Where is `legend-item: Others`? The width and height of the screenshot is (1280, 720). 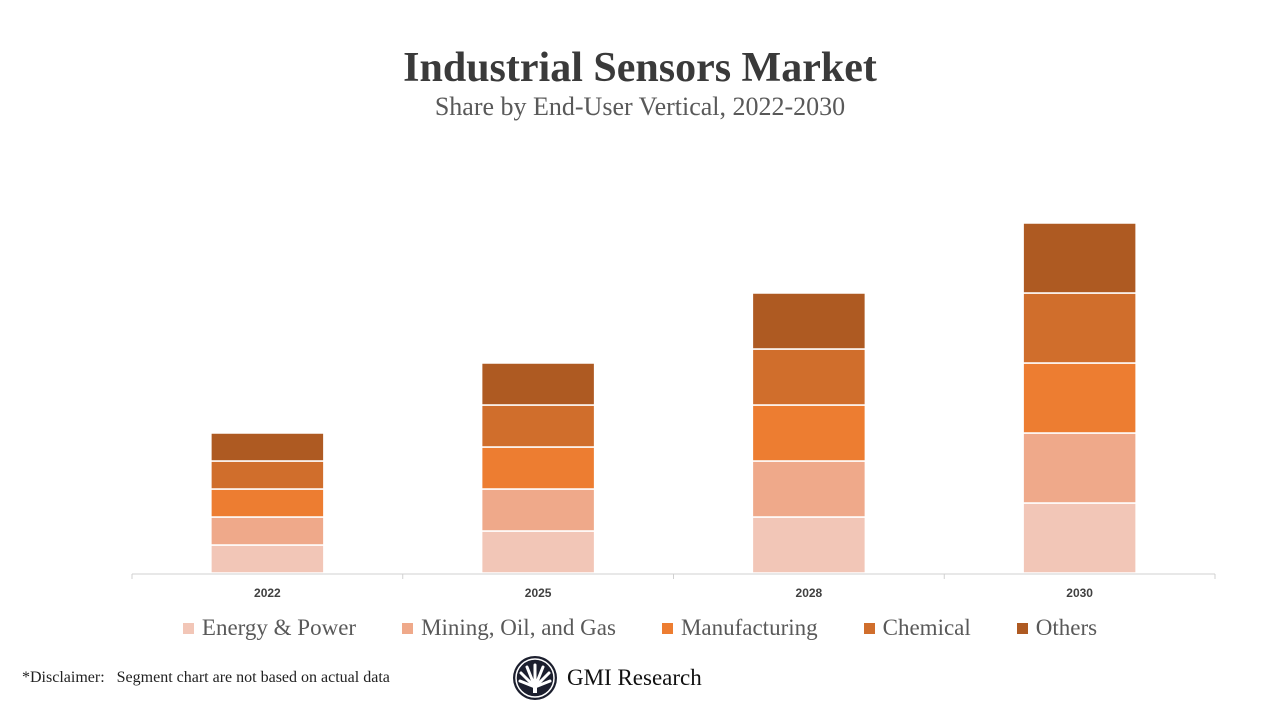
legend-item: Others is located at coordinates (1057, 628).